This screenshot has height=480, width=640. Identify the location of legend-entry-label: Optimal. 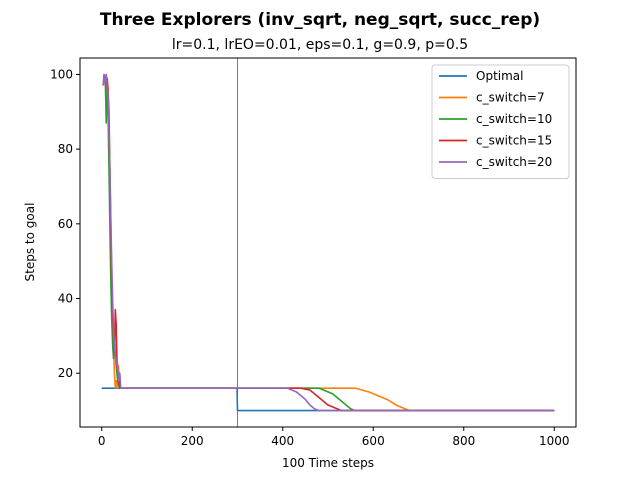
(499, 76).